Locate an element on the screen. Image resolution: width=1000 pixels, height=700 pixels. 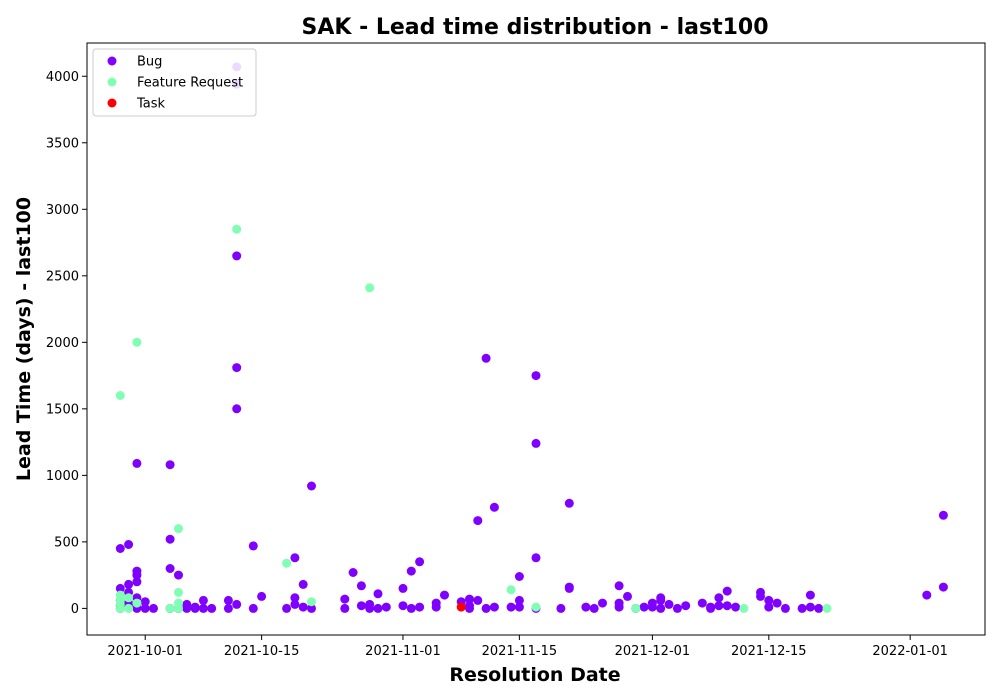
y-axis-title: Lead Time (days) - last100 is located at coordinates (24, 339).